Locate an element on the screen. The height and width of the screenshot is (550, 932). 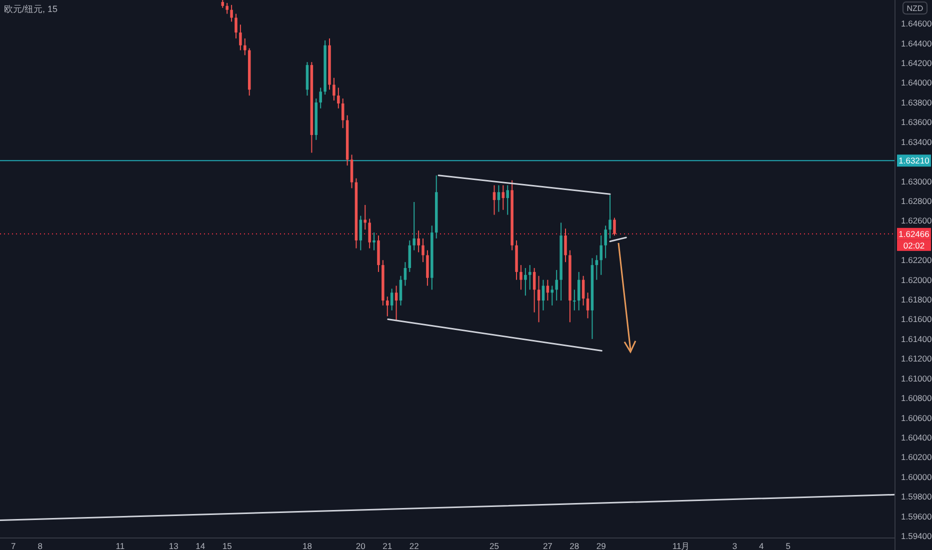
x-tick-label: 20 is located at coordinates (361, 545).